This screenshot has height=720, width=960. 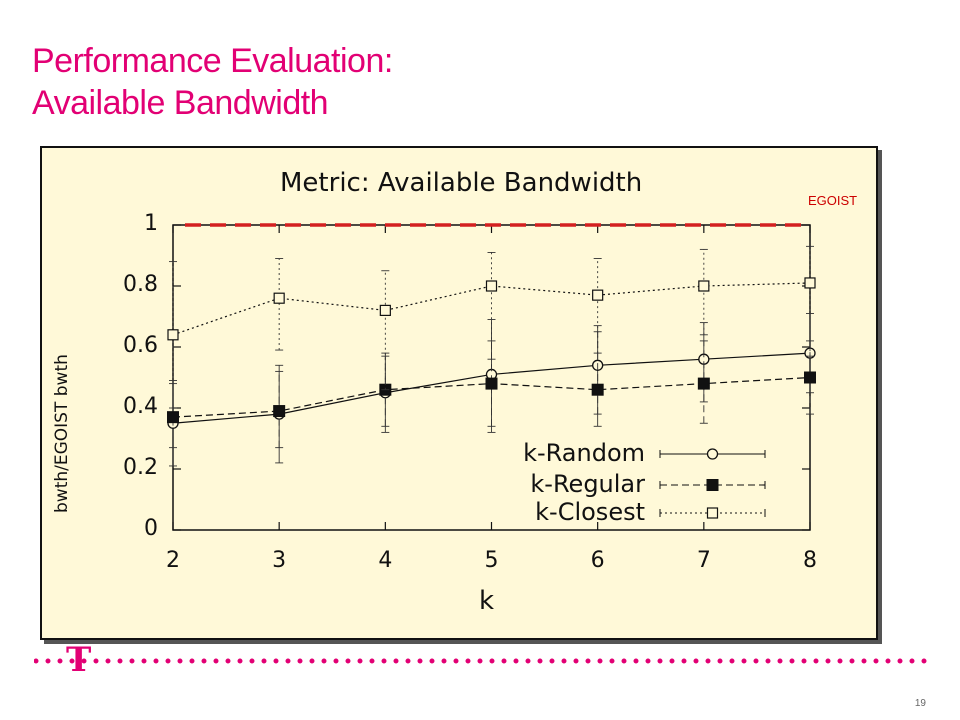 I want to click on k-random-legend-marker, so click(x=712, y=454).